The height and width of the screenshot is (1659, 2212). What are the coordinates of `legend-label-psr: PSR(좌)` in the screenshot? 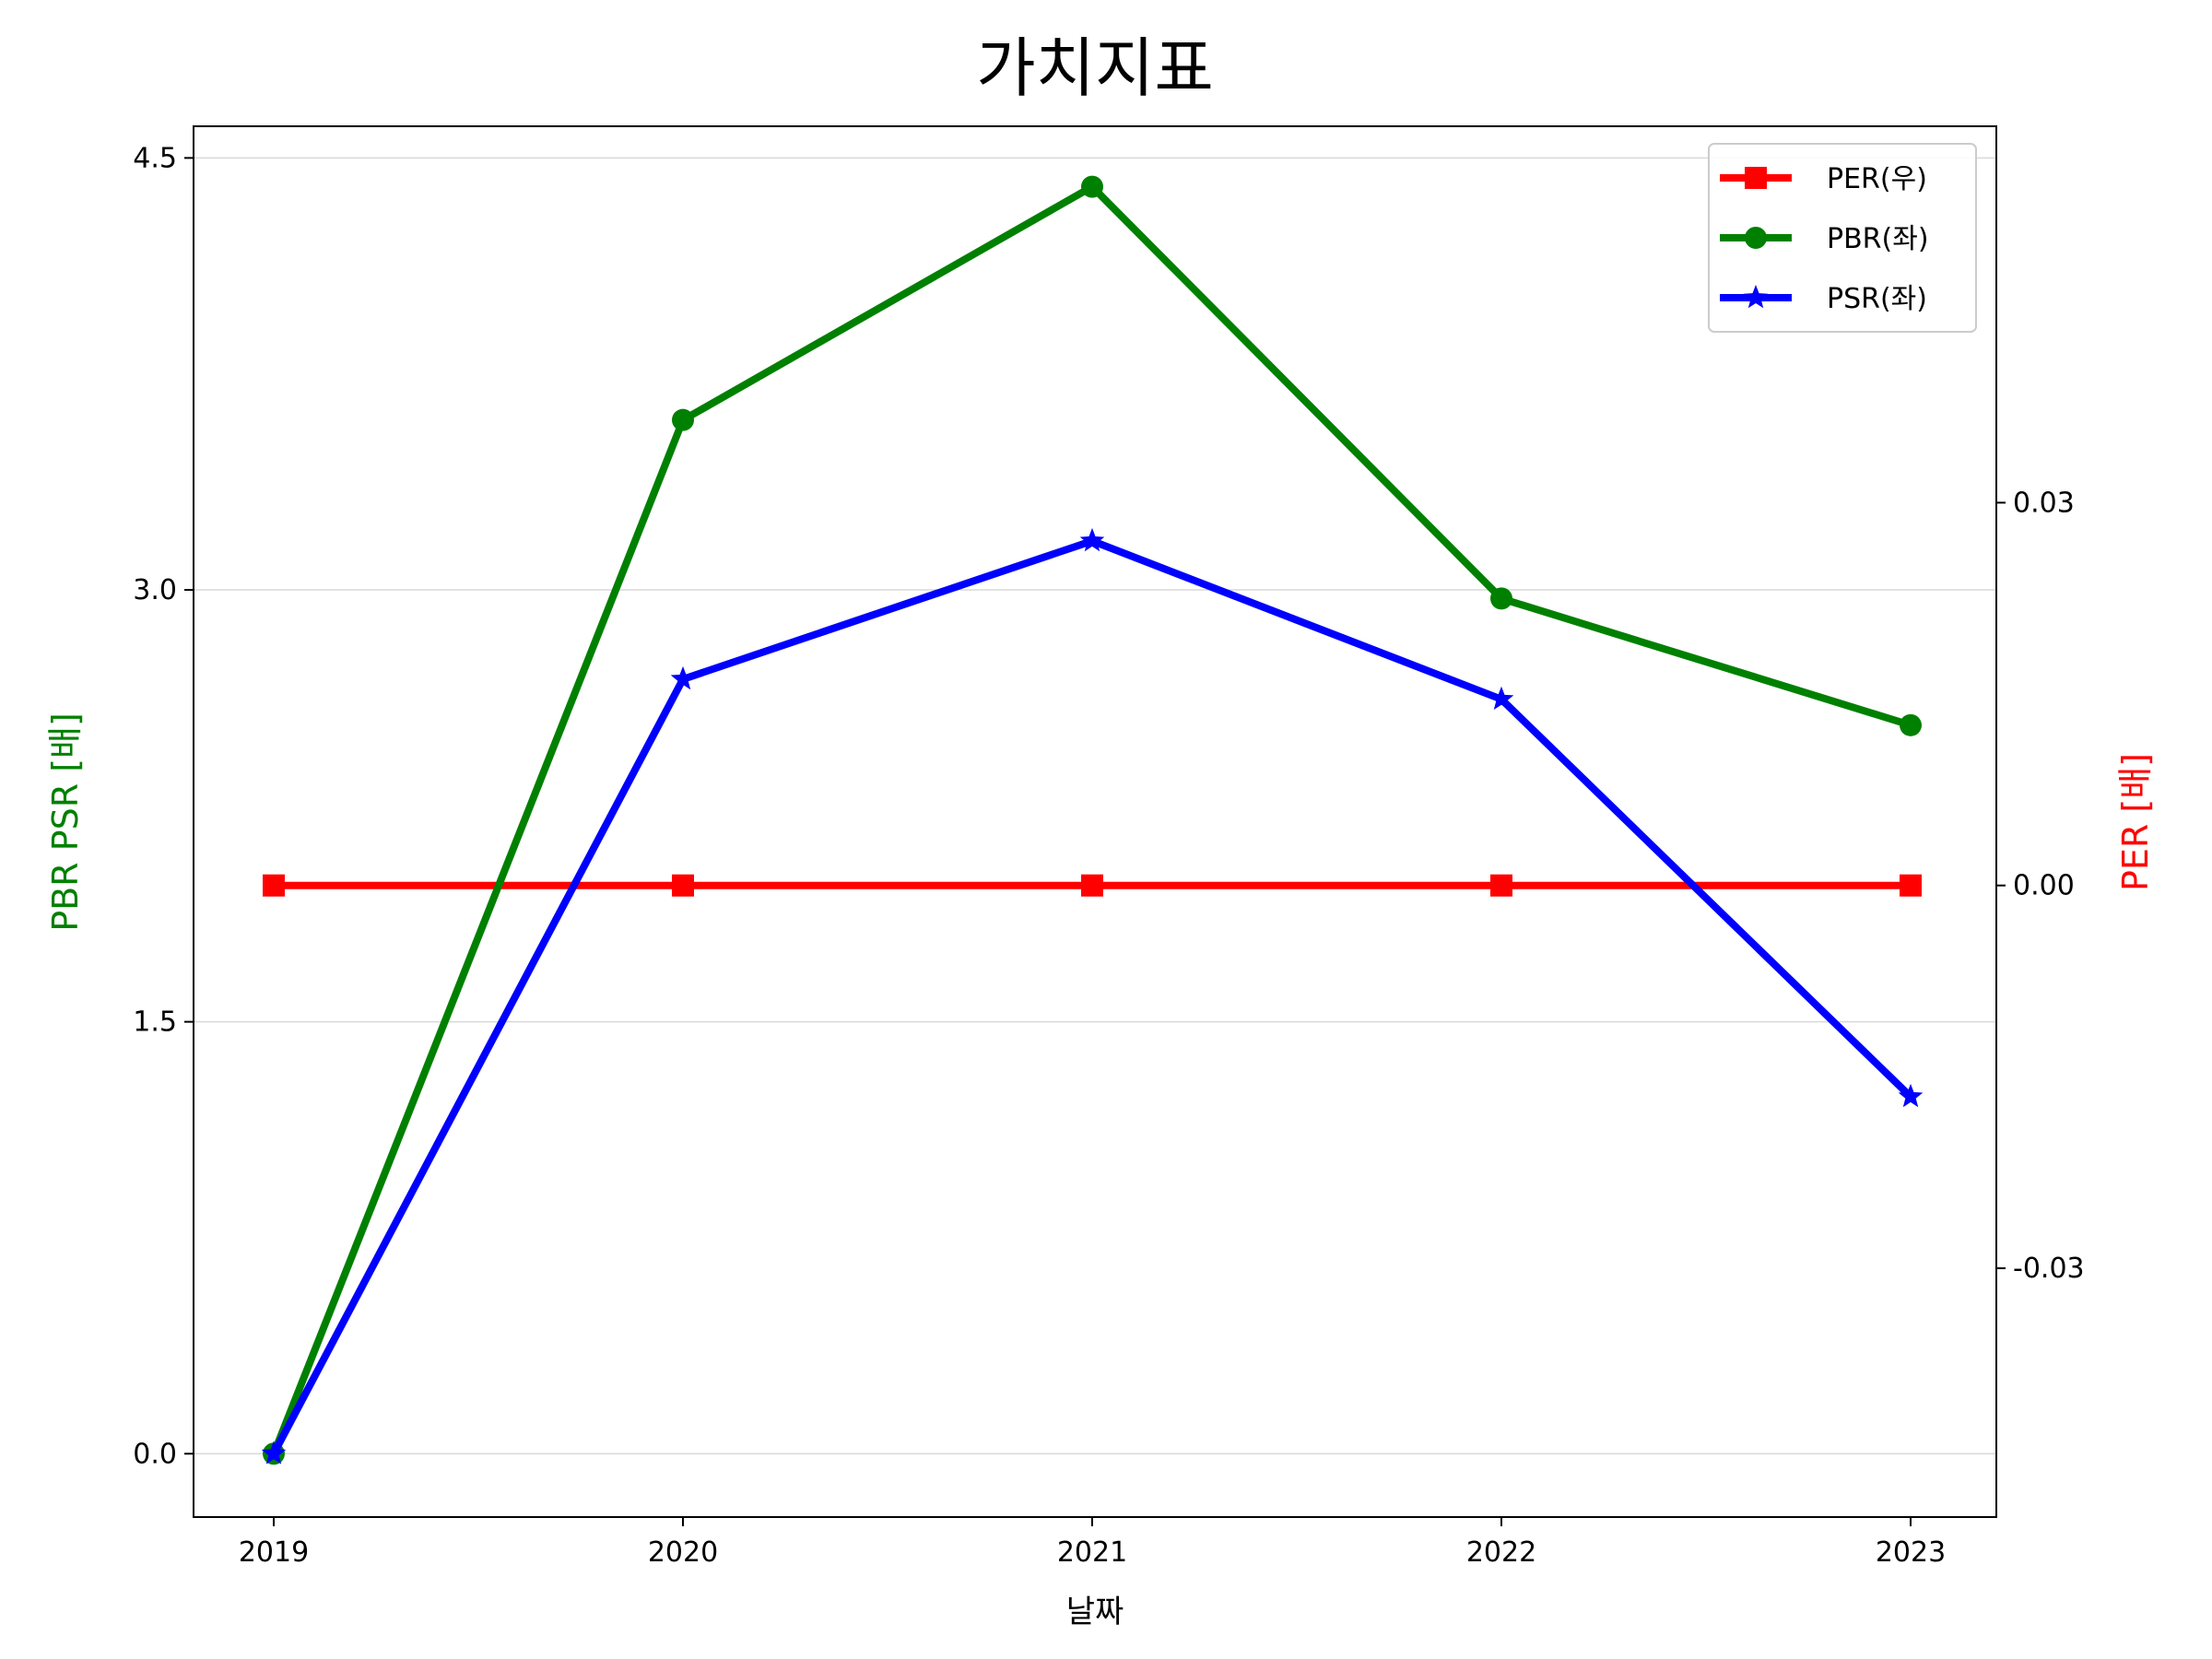 It's located at (1877, 299).